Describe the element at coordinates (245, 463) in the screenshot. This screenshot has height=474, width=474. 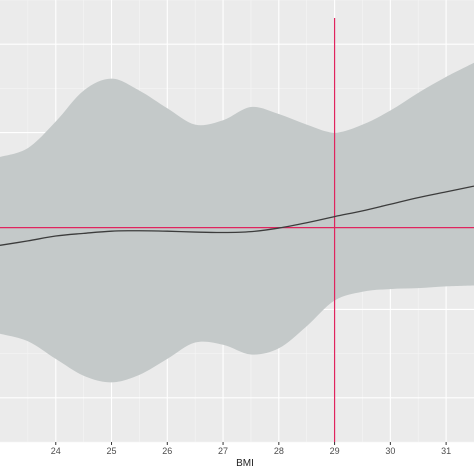
I see `x-axis-title: BMI` at that location.